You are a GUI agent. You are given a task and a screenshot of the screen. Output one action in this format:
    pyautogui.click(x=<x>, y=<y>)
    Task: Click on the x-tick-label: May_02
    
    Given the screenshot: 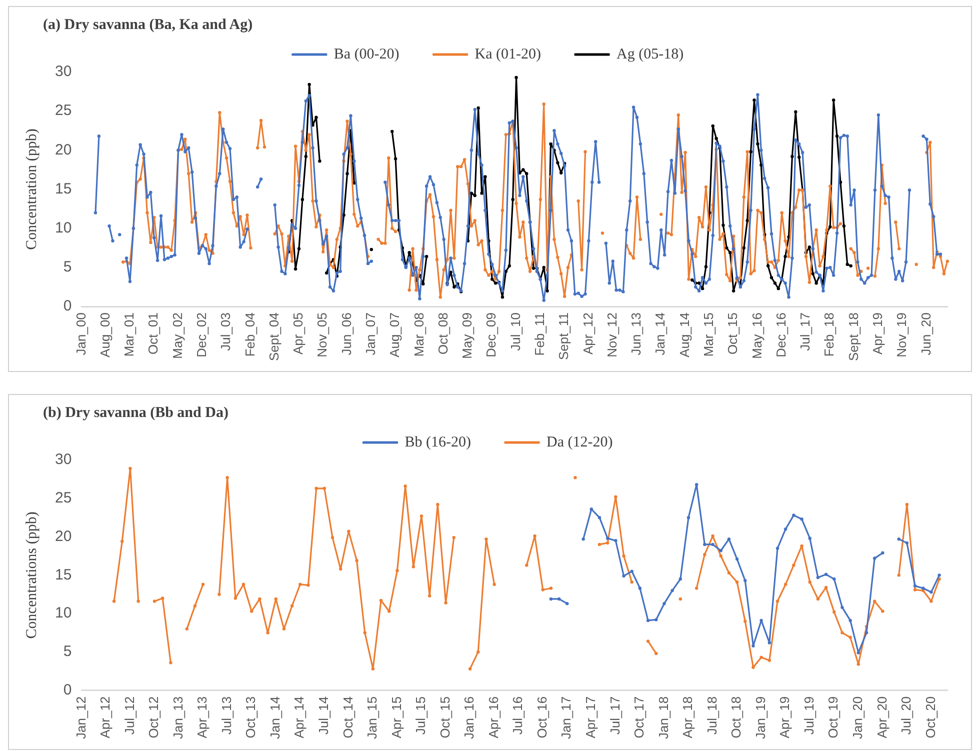 What is the action you would take?
    pyautogui.click(x=177, y=335)
    